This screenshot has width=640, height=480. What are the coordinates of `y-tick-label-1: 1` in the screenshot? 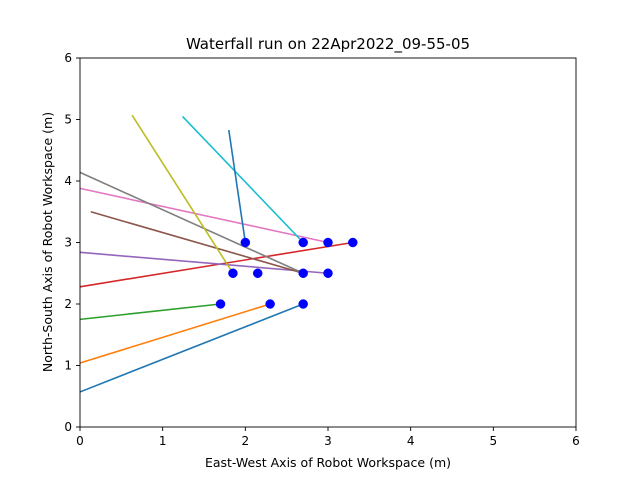 It's located at (68, 366).